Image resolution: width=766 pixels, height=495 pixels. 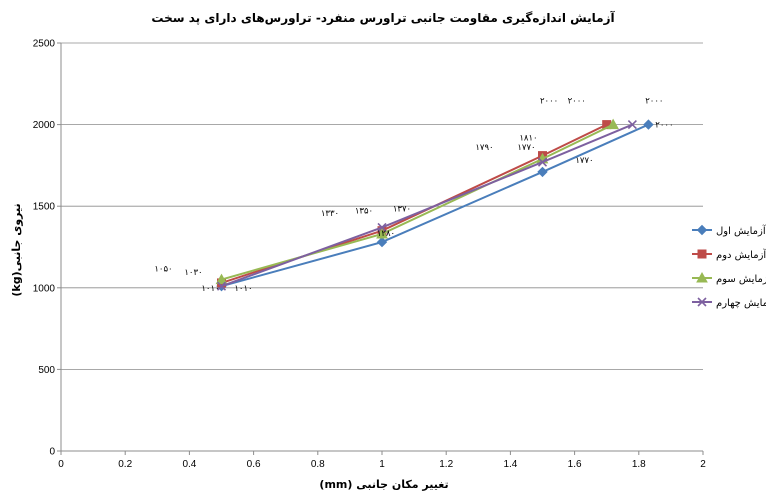 I want to click on legend-item: آزمایش چهارم, so click(x=729, y=302).